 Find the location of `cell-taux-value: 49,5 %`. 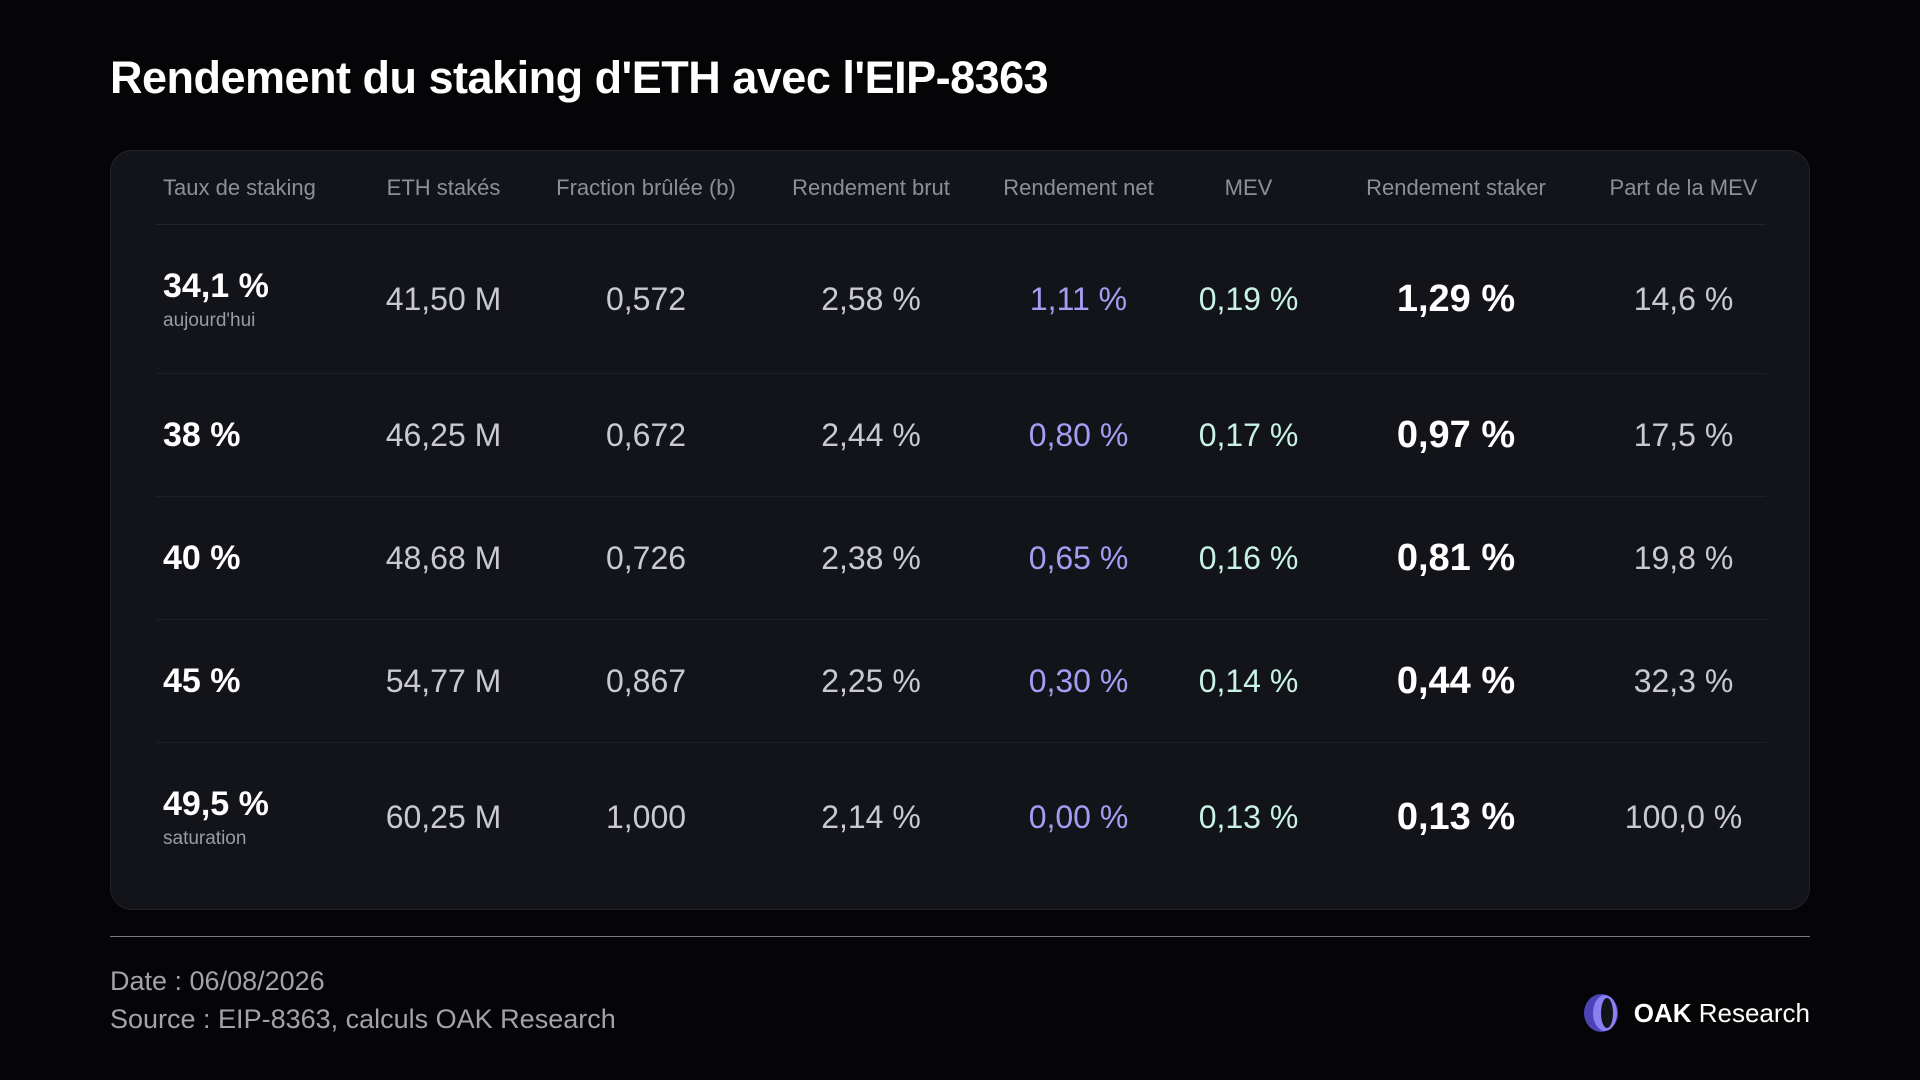

cell-taux-value: 49,5 % is located at coordinates (216, 803).